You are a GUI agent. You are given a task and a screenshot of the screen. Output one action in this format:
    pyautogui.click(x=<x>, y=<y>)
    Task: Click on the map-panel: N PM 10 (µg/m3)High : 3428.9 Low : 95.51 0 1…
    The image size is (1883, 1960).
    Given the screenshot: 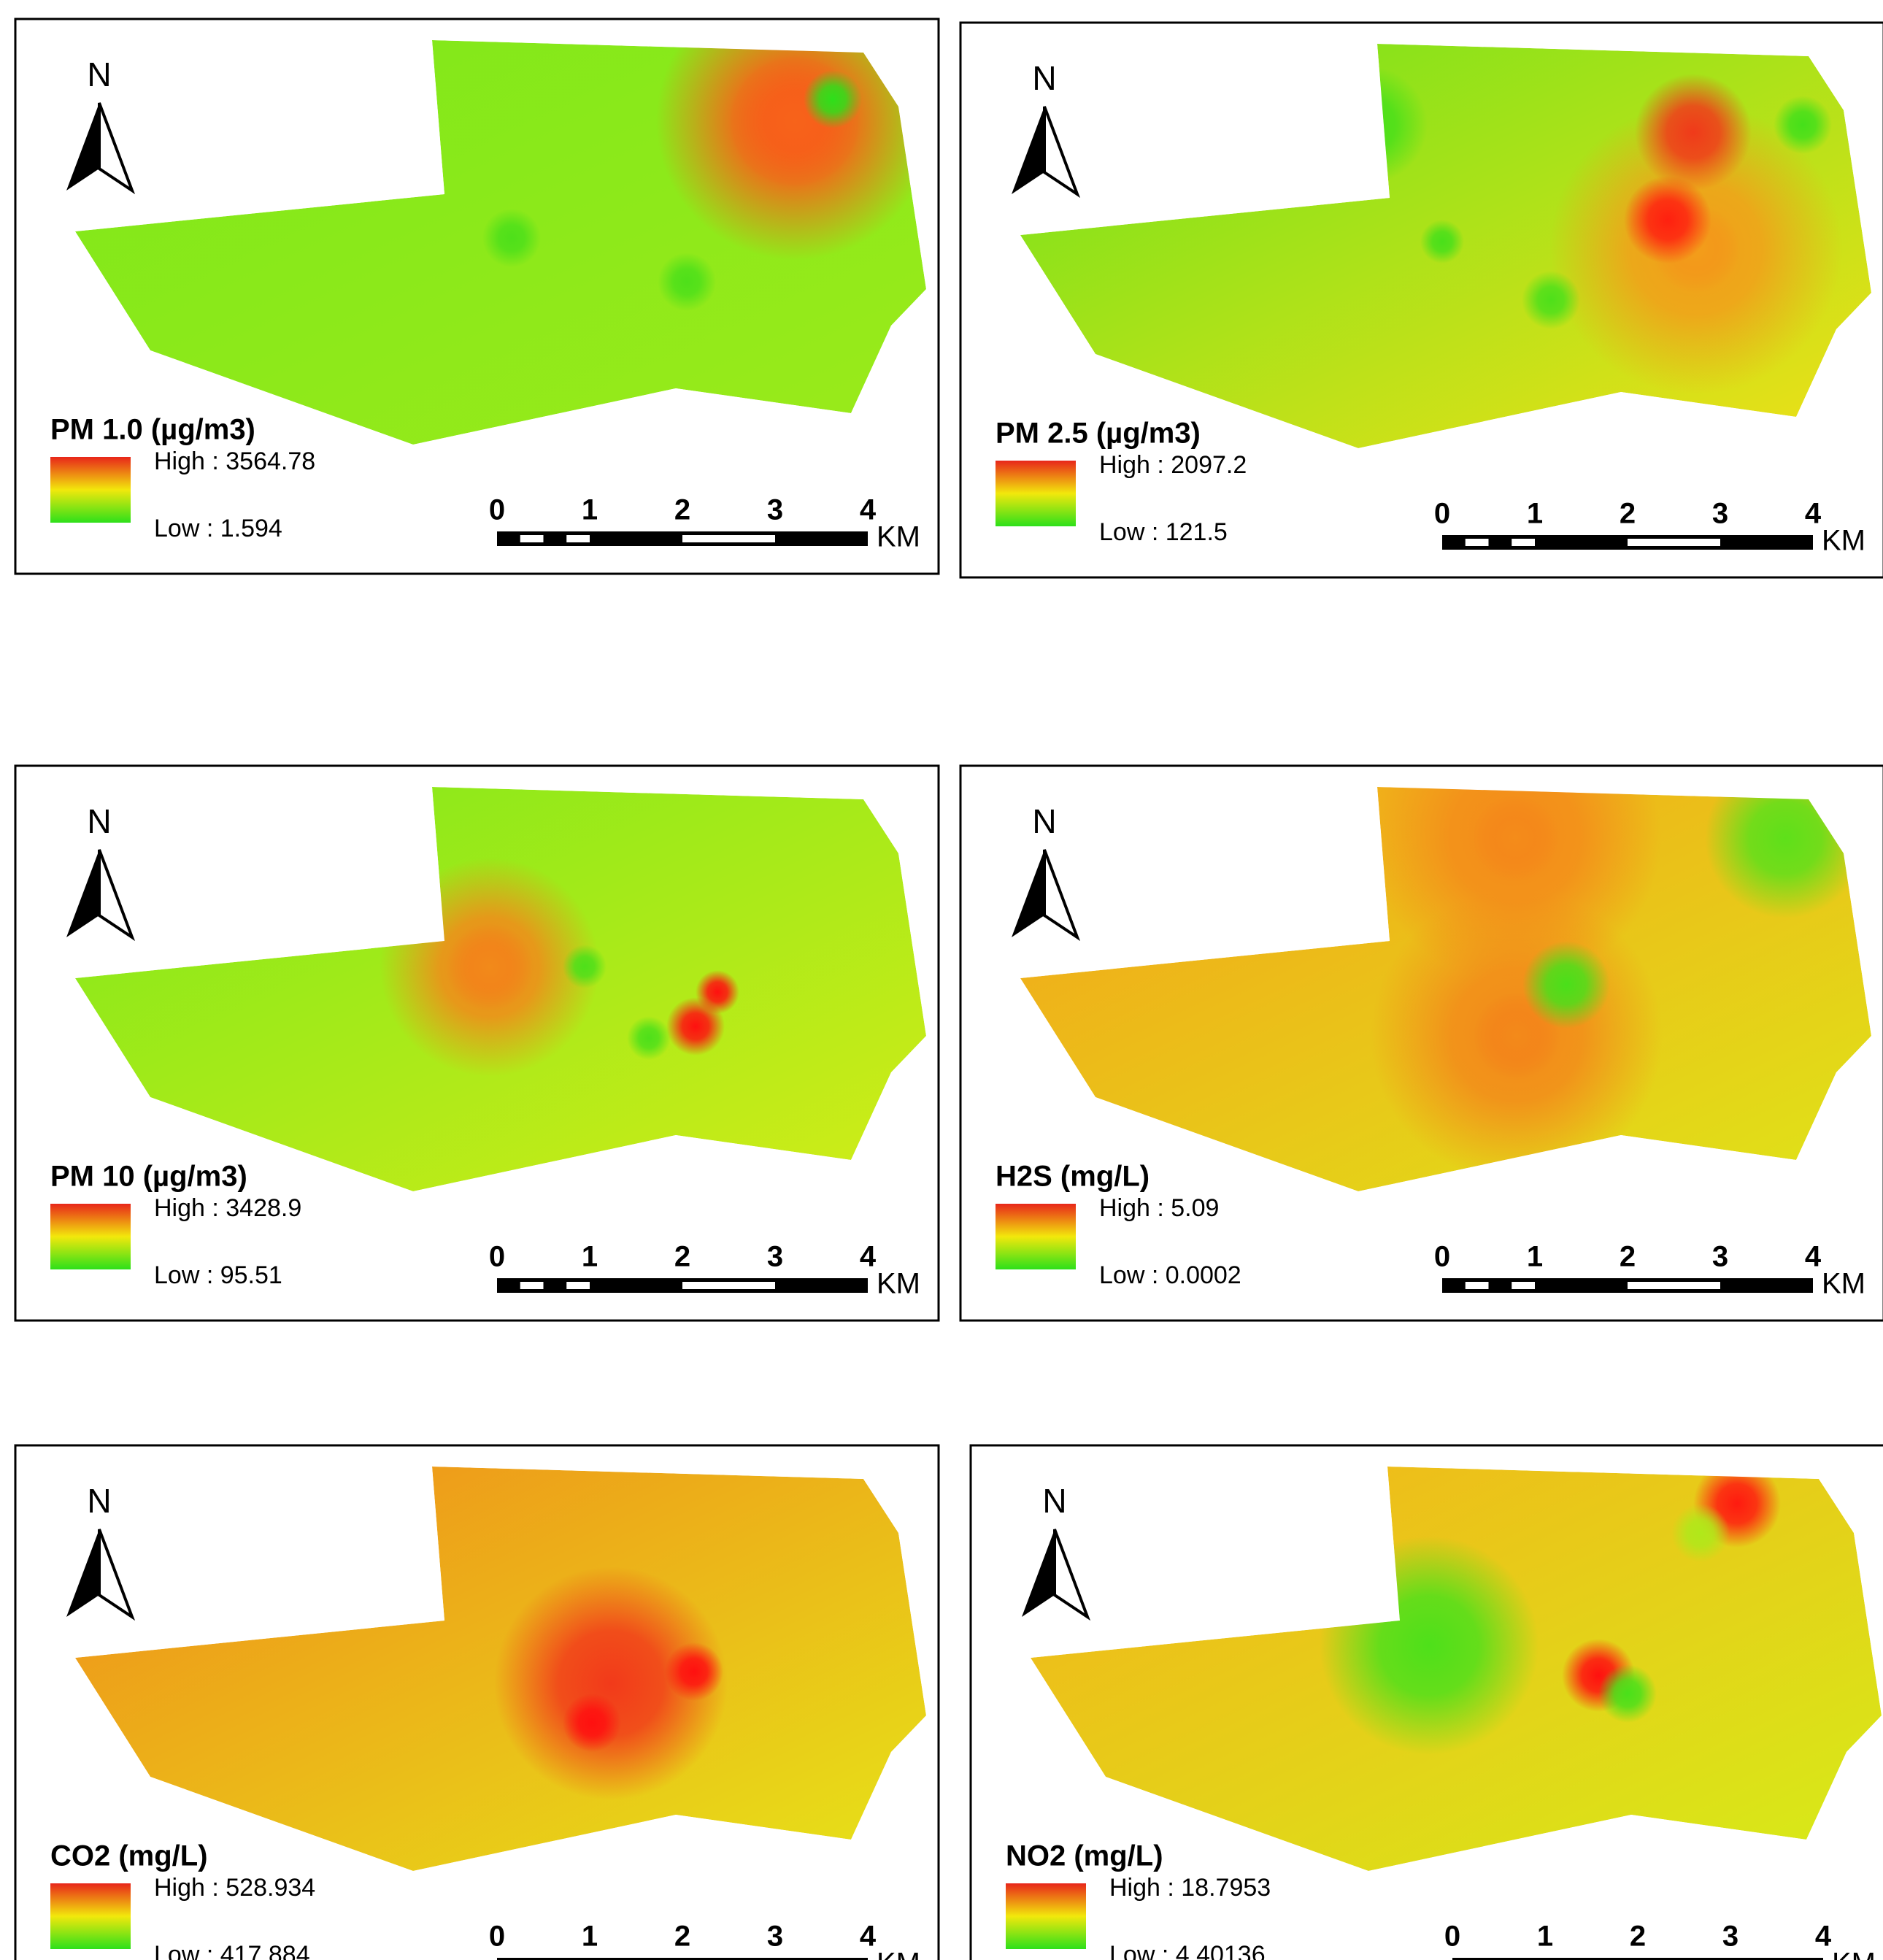 What is the action you would take?
    pyautogui.click(x=477, y=1043)
    